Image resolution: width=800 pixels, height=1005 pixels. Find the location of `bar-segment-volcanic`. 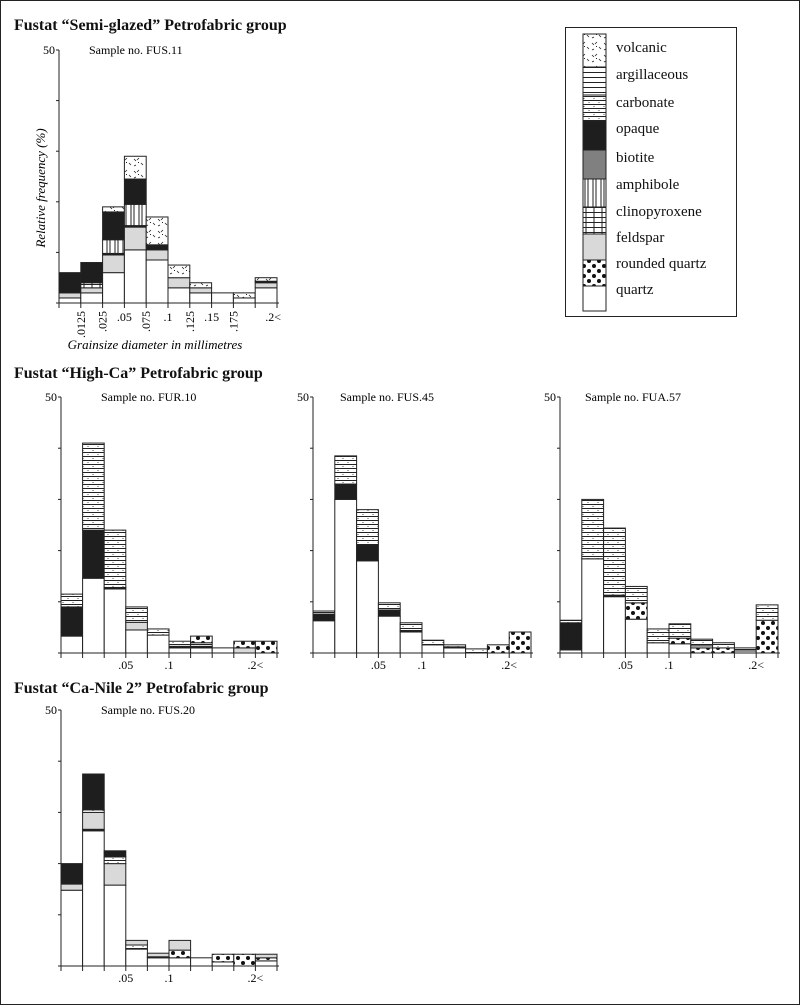

bar-segment-volcanic is located at coordinates (201, 285).